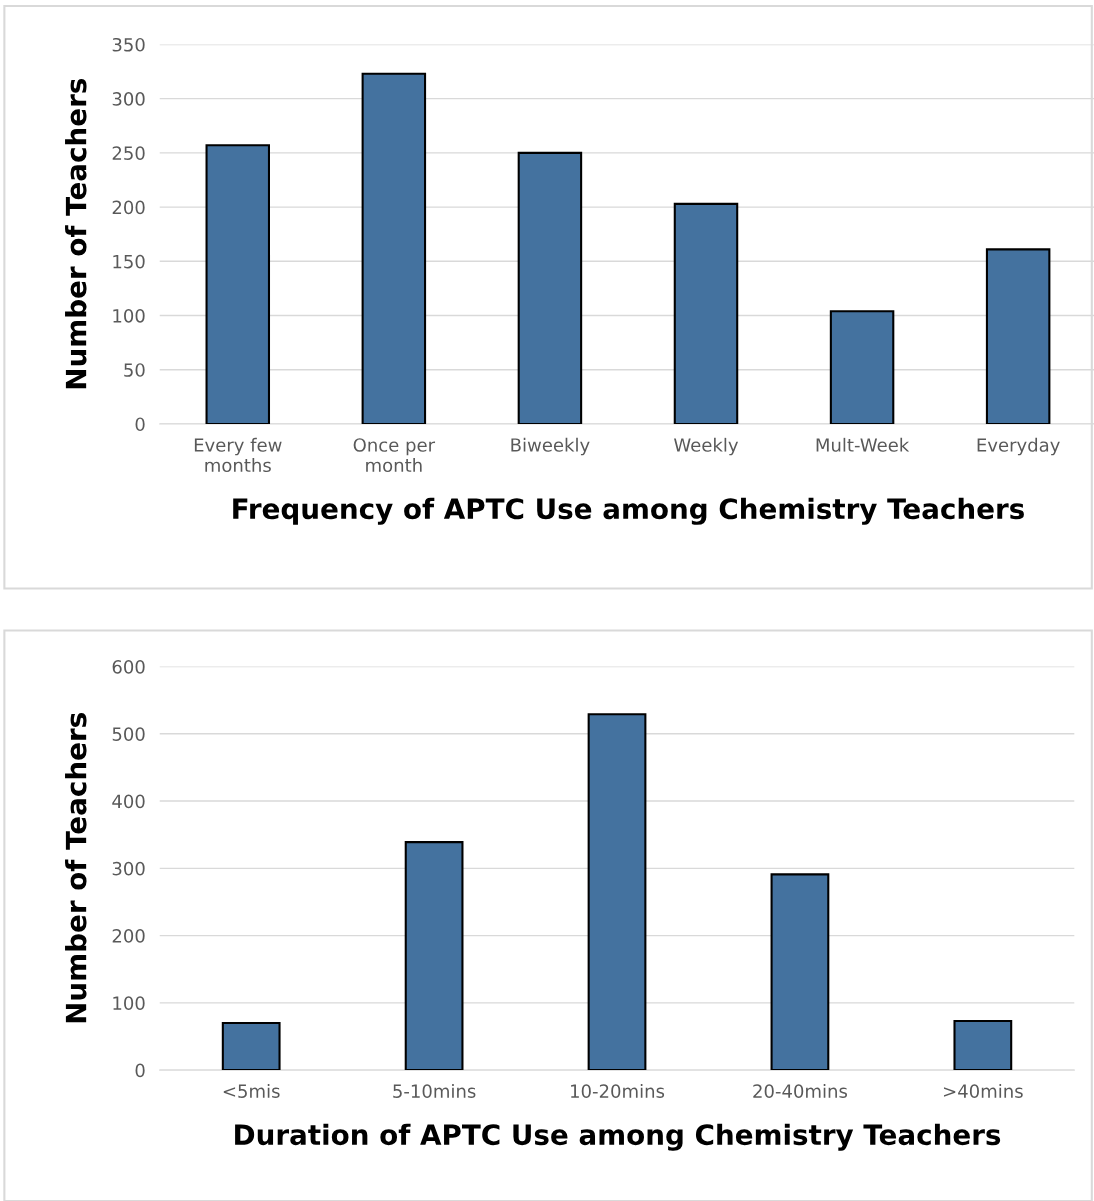  I want to click on x-tick-label: 5-10mins, so click(434, 1090).